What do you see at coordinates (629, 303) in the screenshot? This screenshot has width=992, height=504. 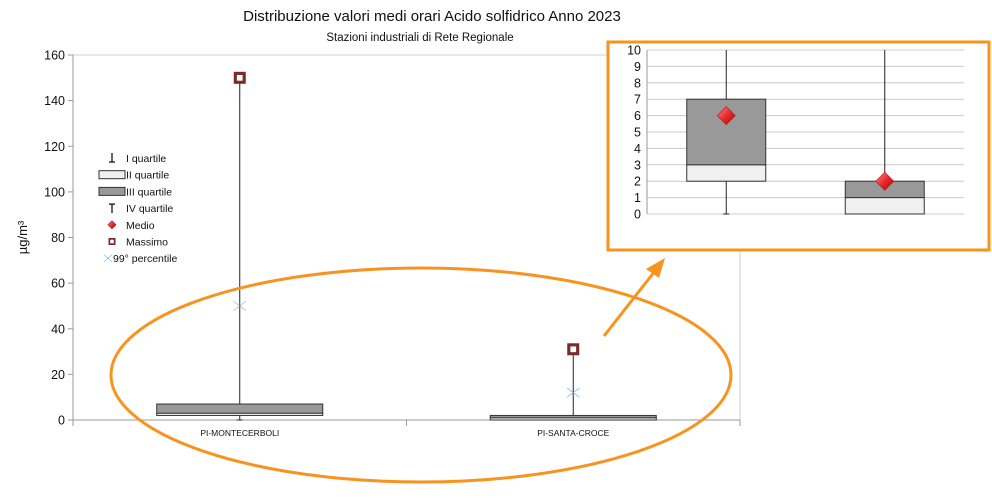 I see `highlight-arrow-shaft` at bounding box center [629, 303].